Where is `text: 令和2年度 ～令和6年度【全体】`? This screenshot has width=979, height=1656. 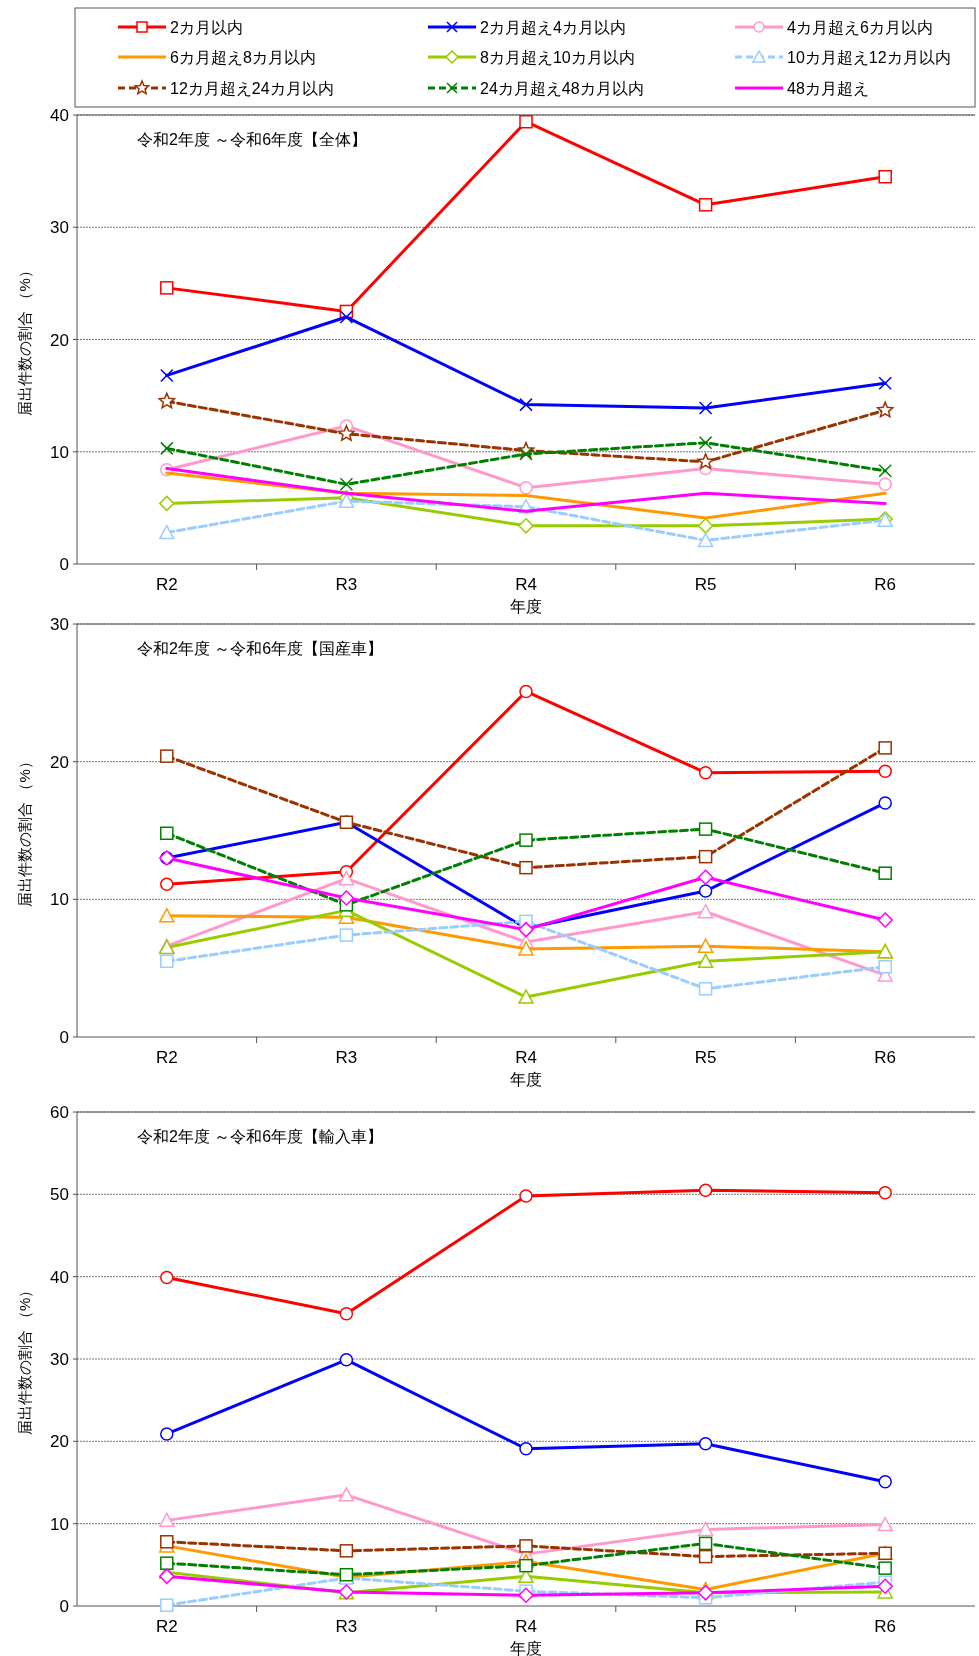 text: 令和2年度 ～令和6年度【全体】 is located at coordinates (252, 139).